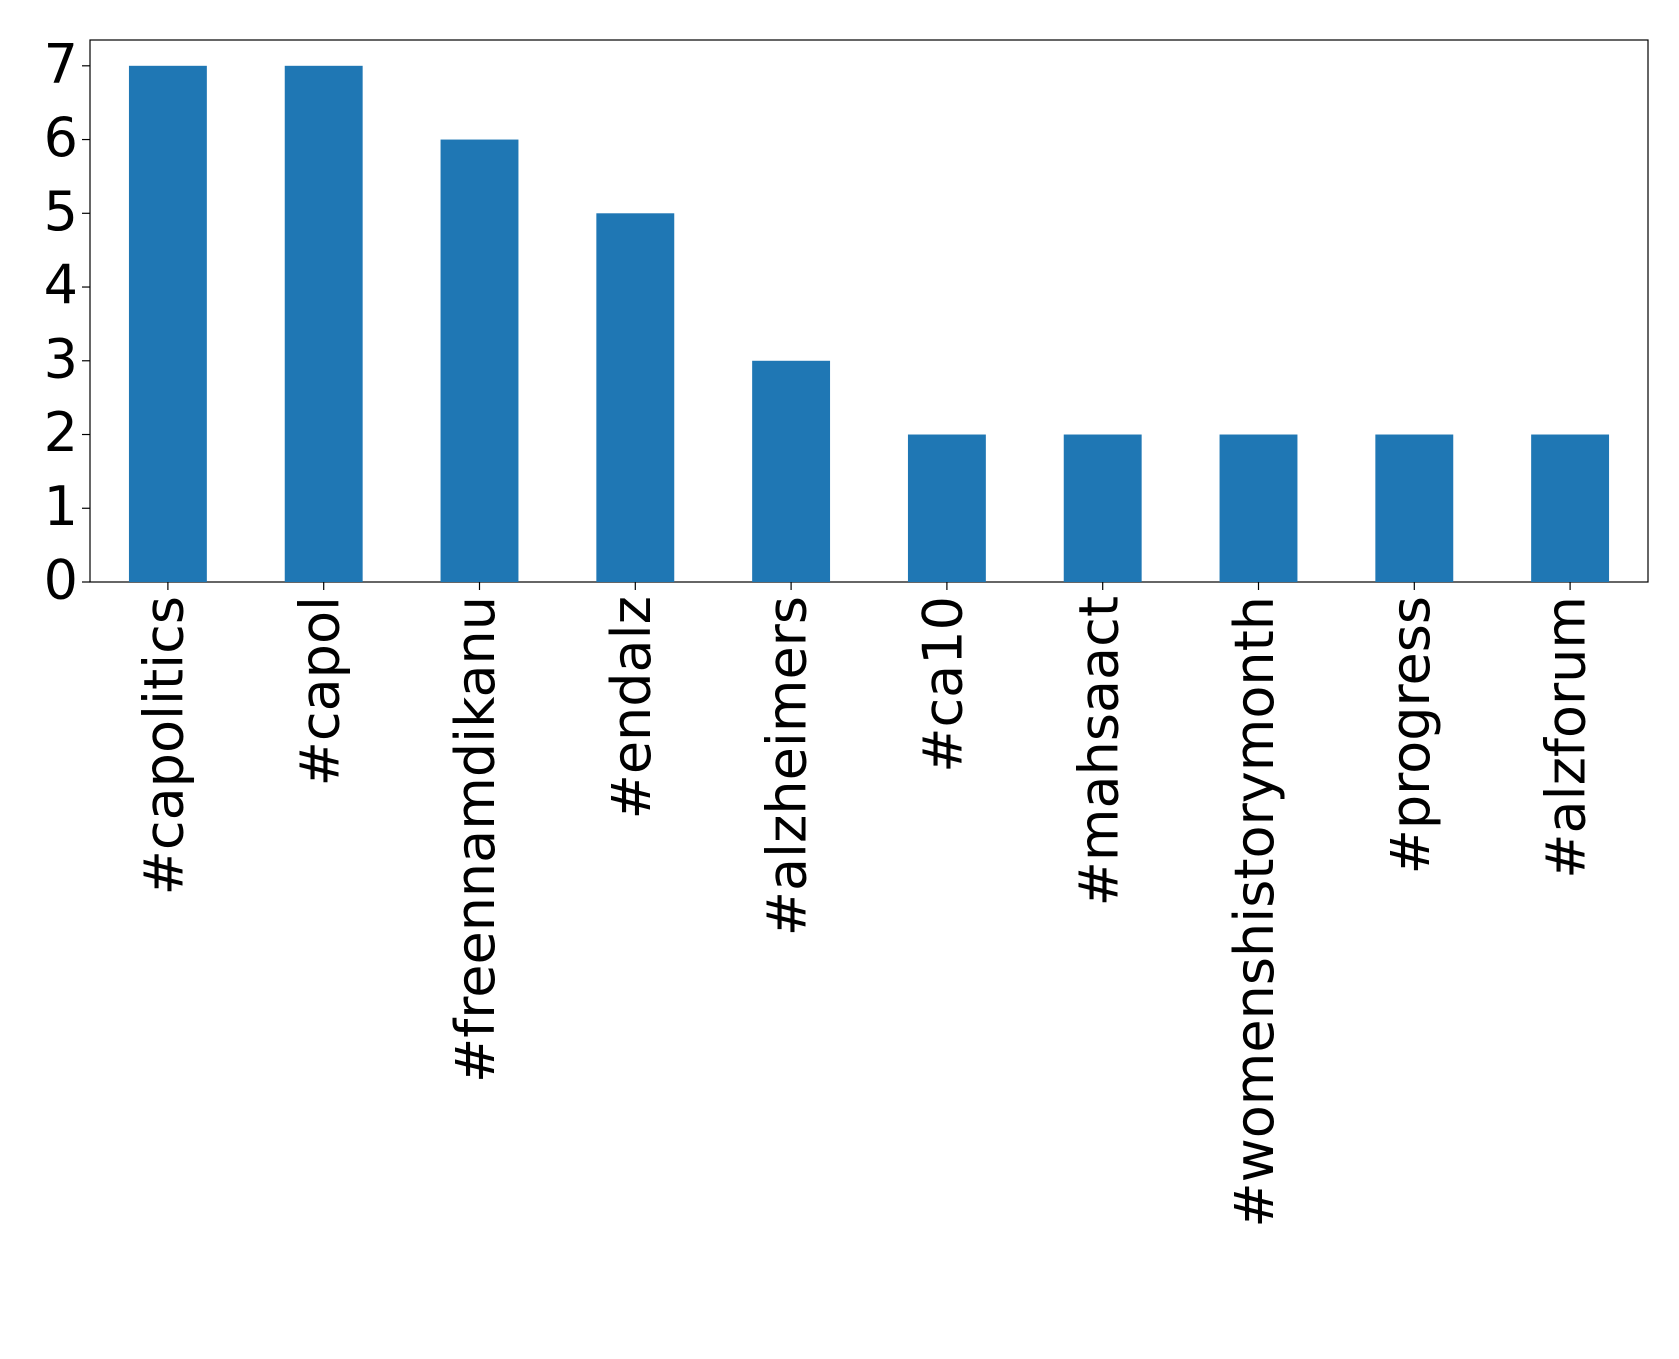 Image resolution: width=1679 pixels, height=1359 pixels. I want to click on x-tick-label: #capolitics, so click(164, 745).